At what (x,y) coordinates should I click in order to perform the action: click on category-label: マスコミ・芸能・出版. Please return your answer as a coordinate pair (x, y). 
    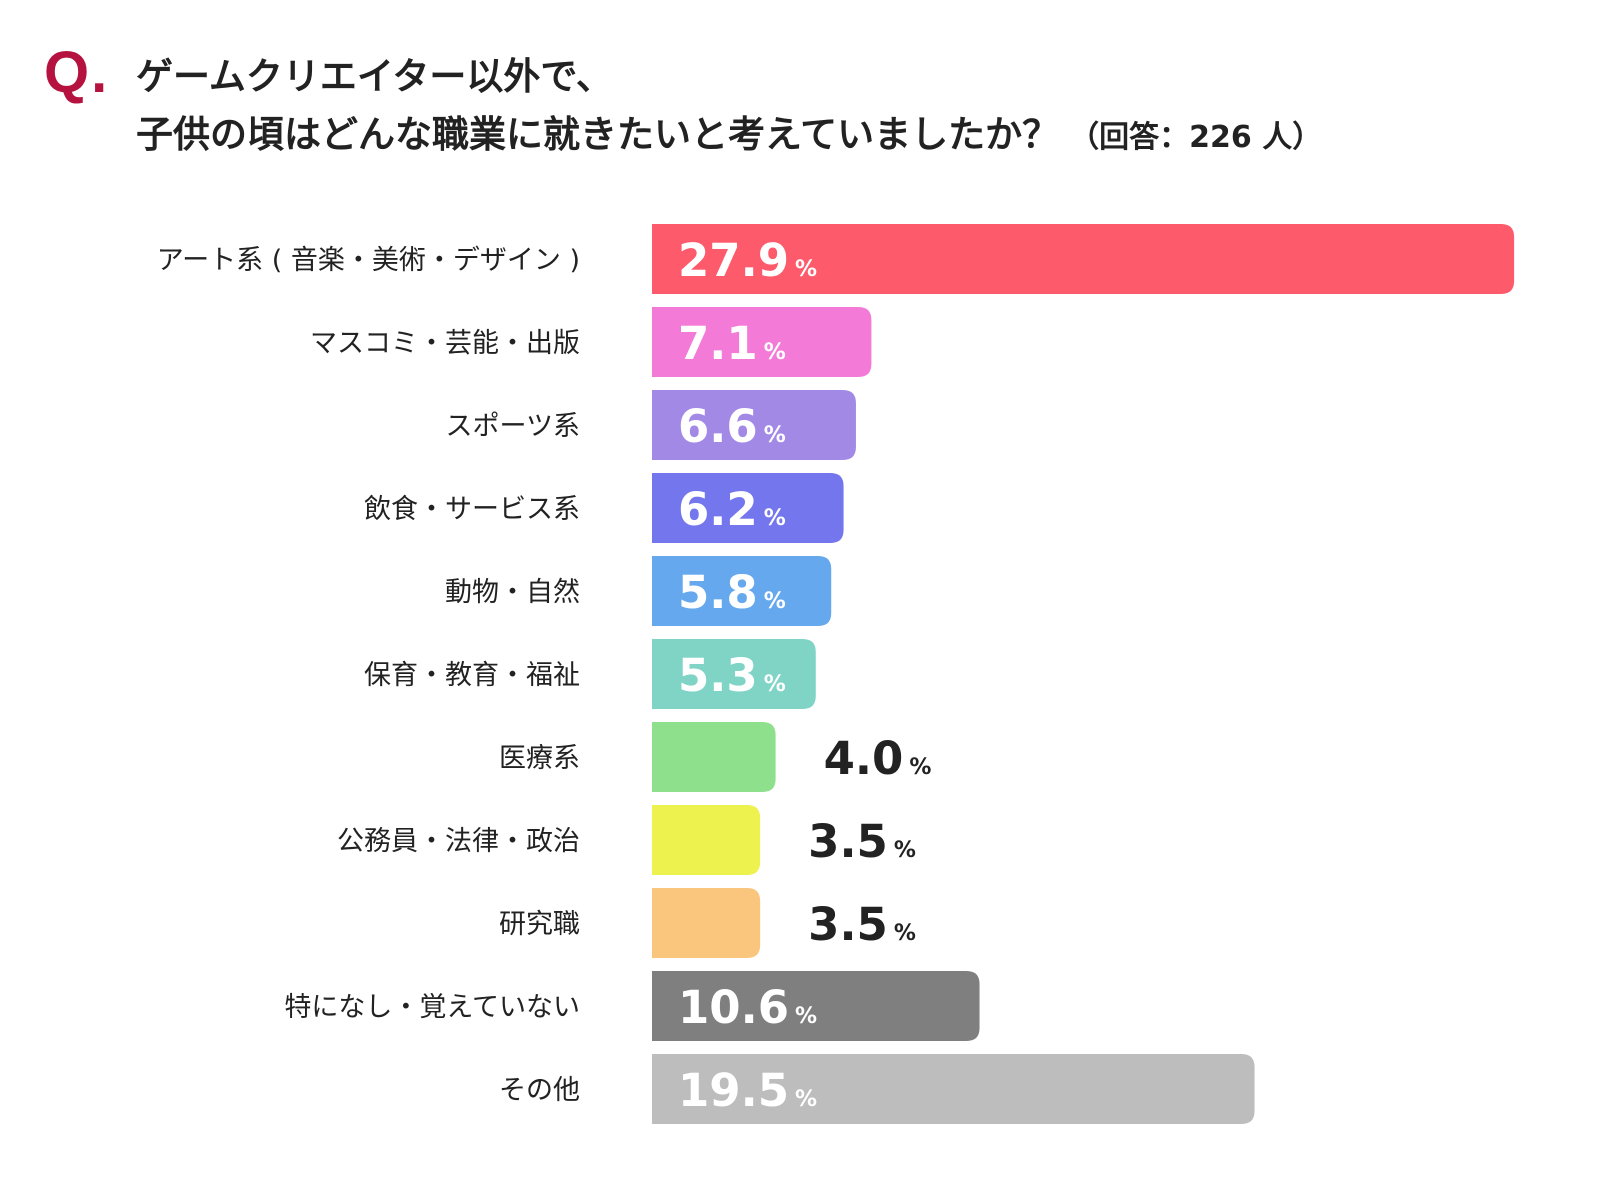
    Looking at the image, I should click on (445, 343).